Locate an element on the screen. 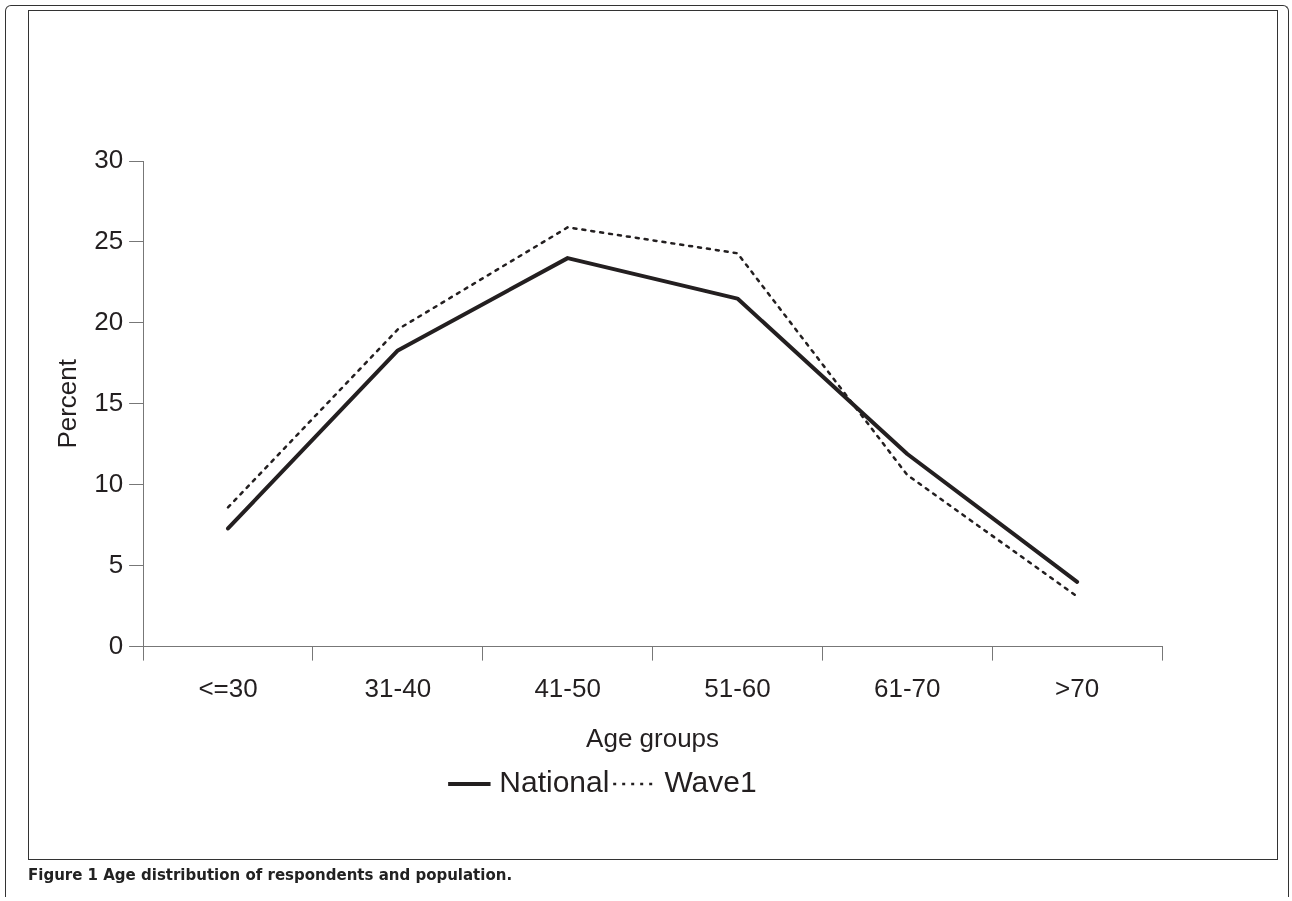 The width and height of the screenshot is (1292, 901). y-tick-label: 15 is located at coordinates (109, 401).